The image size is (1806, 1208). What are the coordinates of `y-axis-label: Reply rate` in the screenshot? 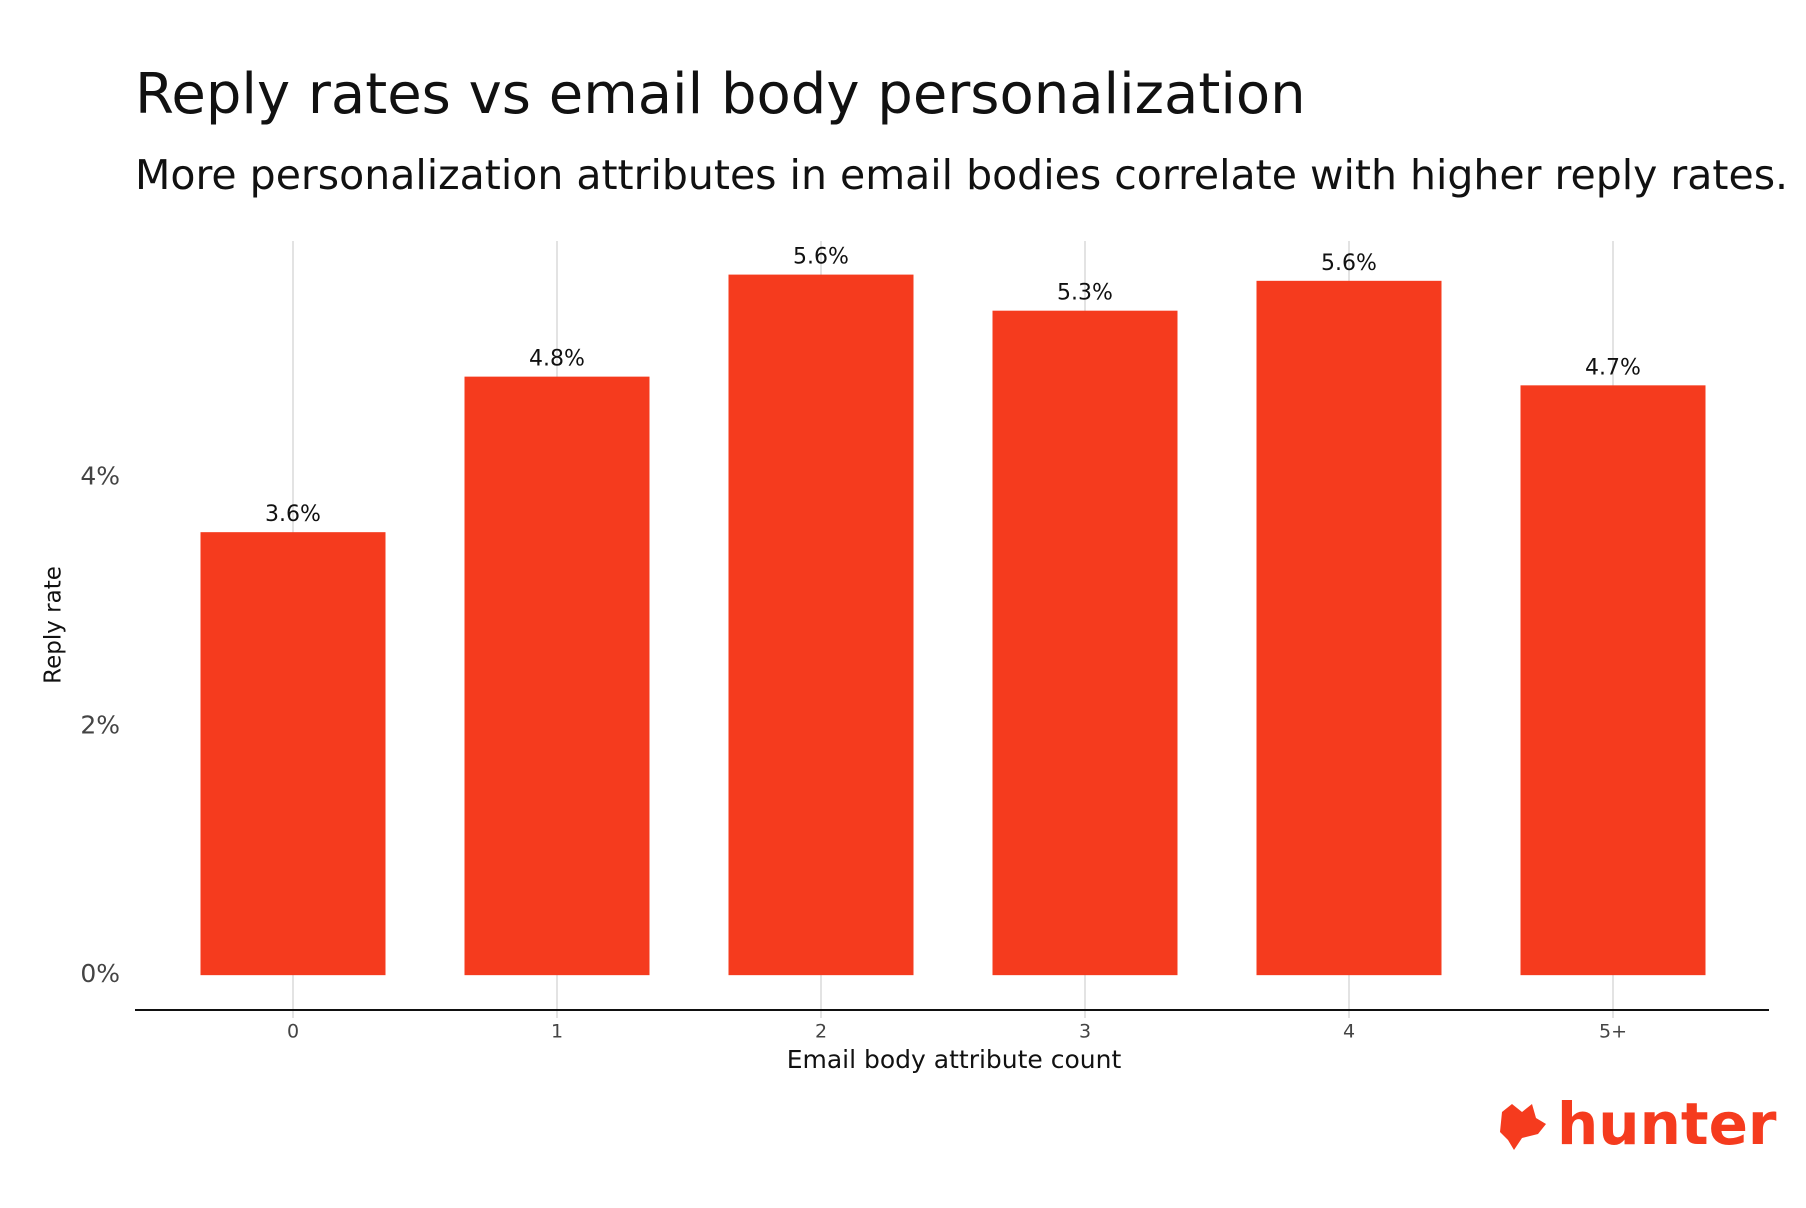 It's located at (54, 625).